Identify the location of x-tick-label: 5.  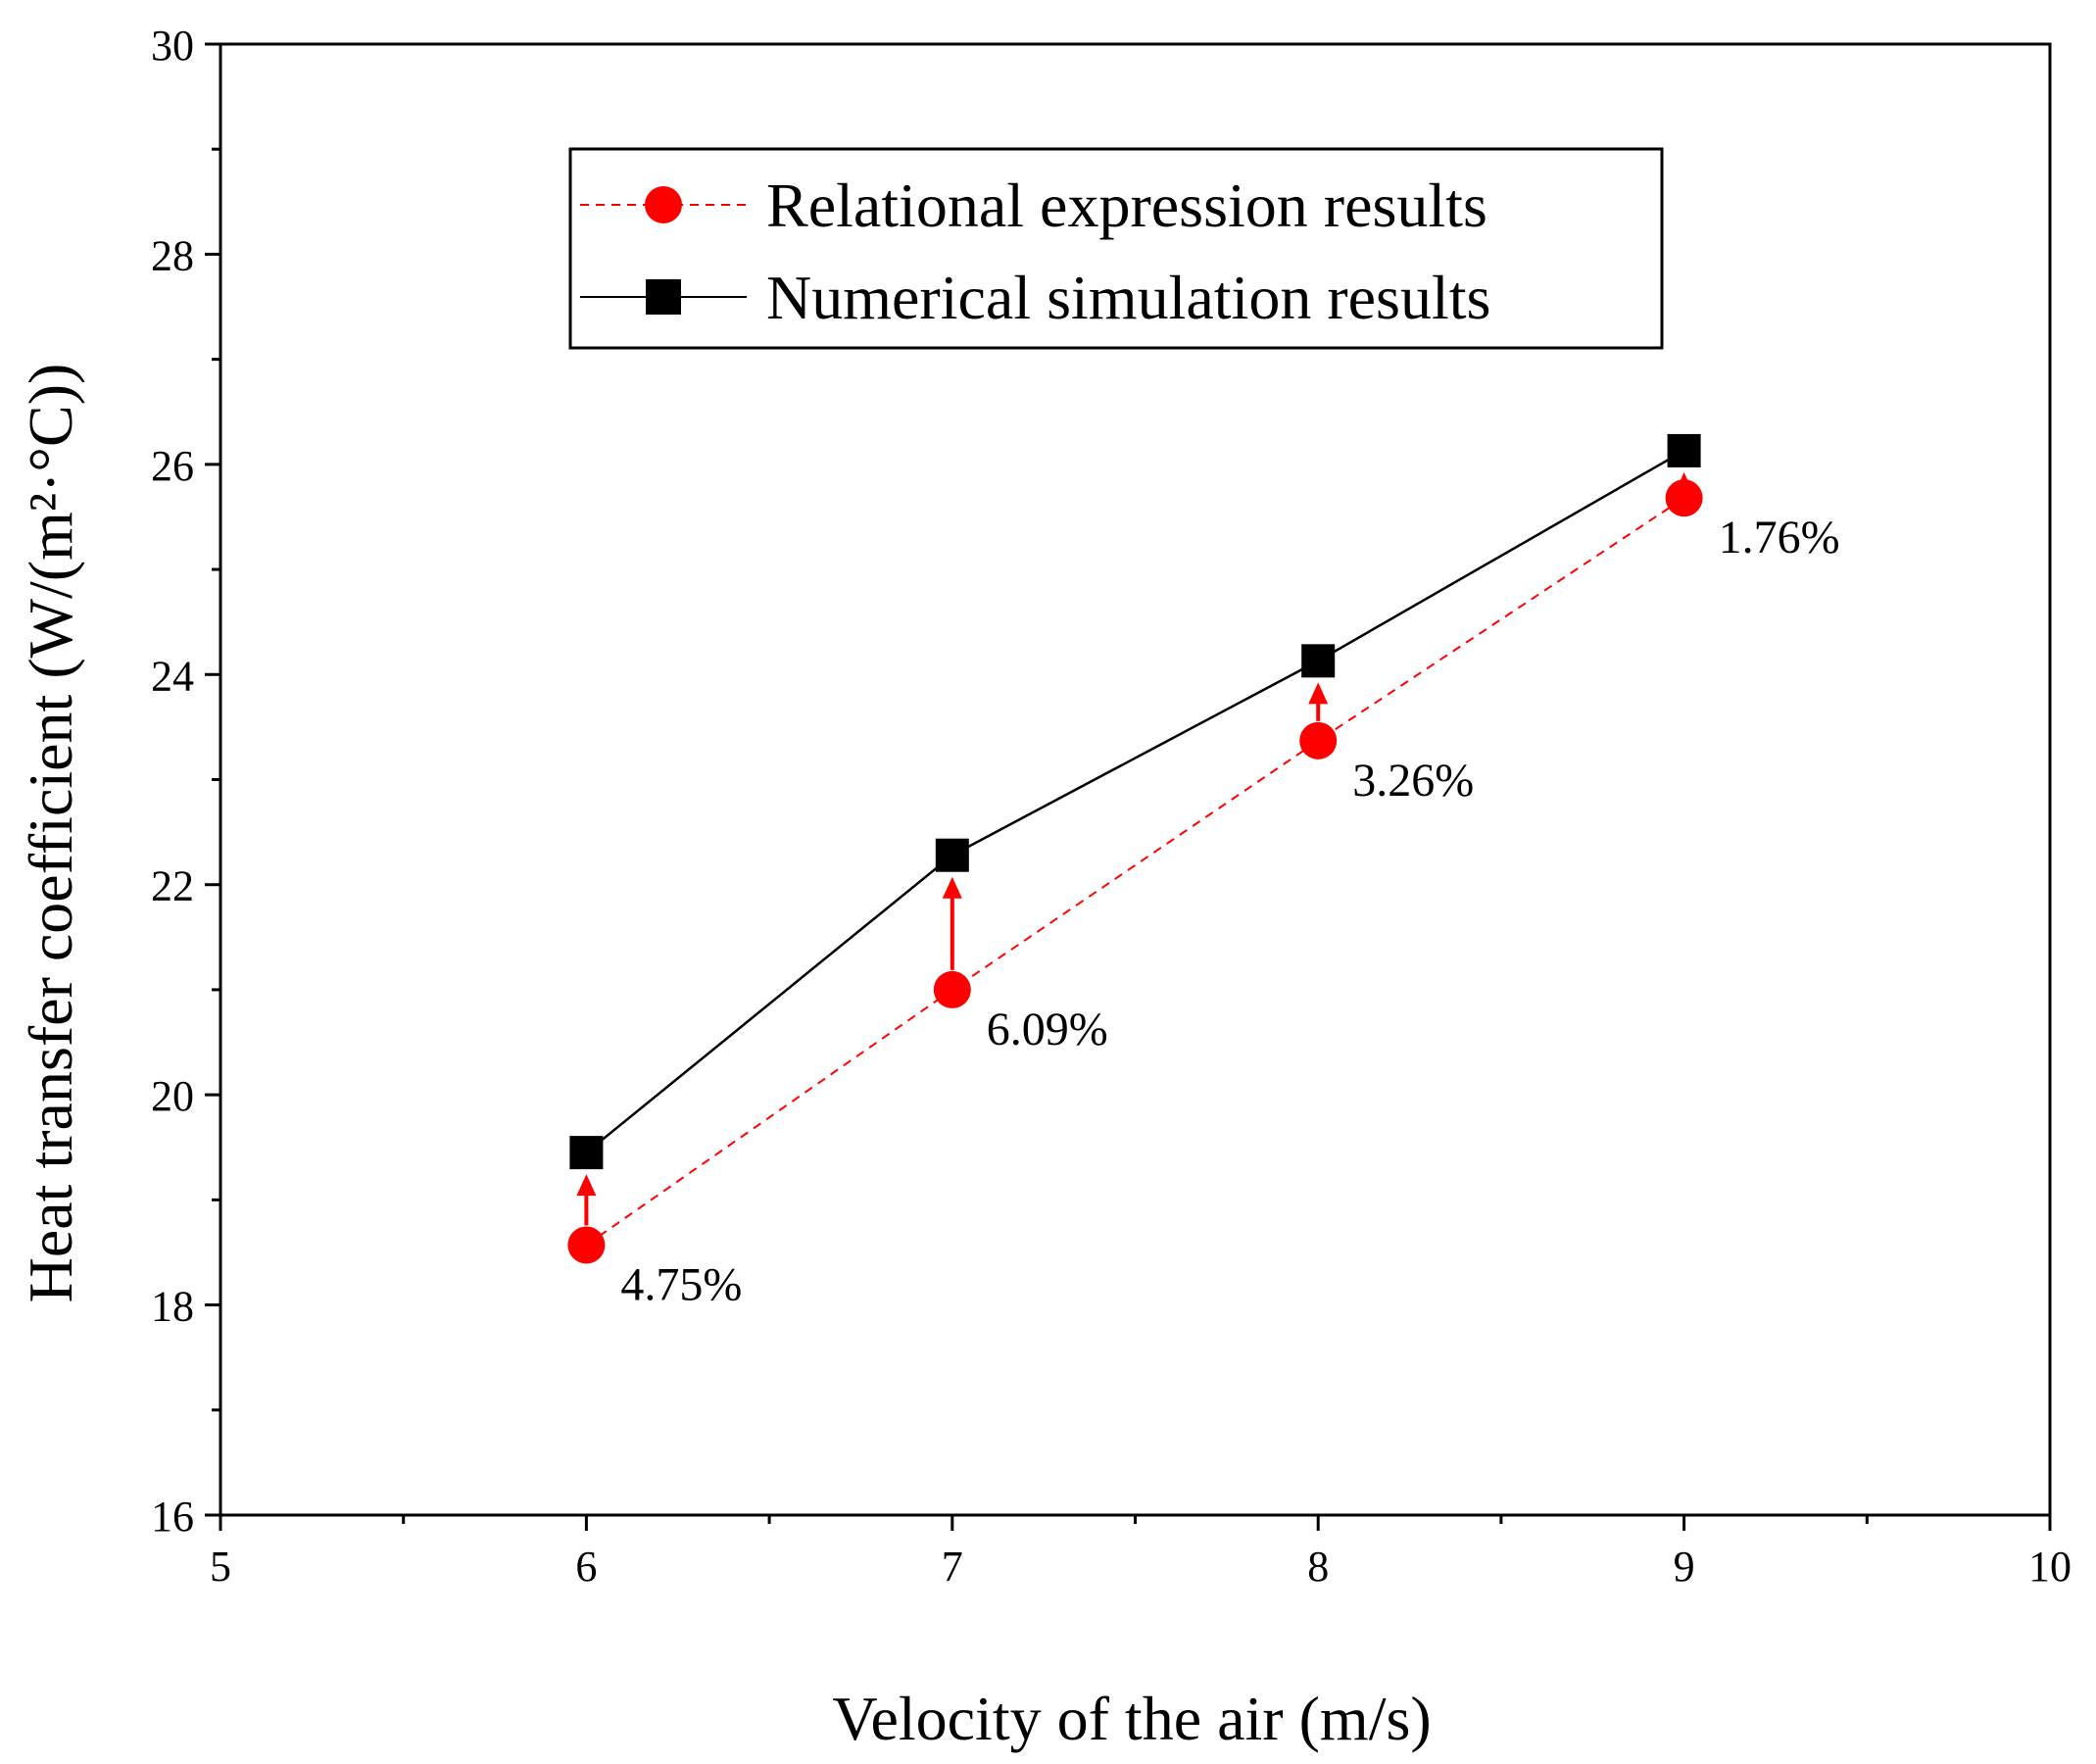
(221, 1567).